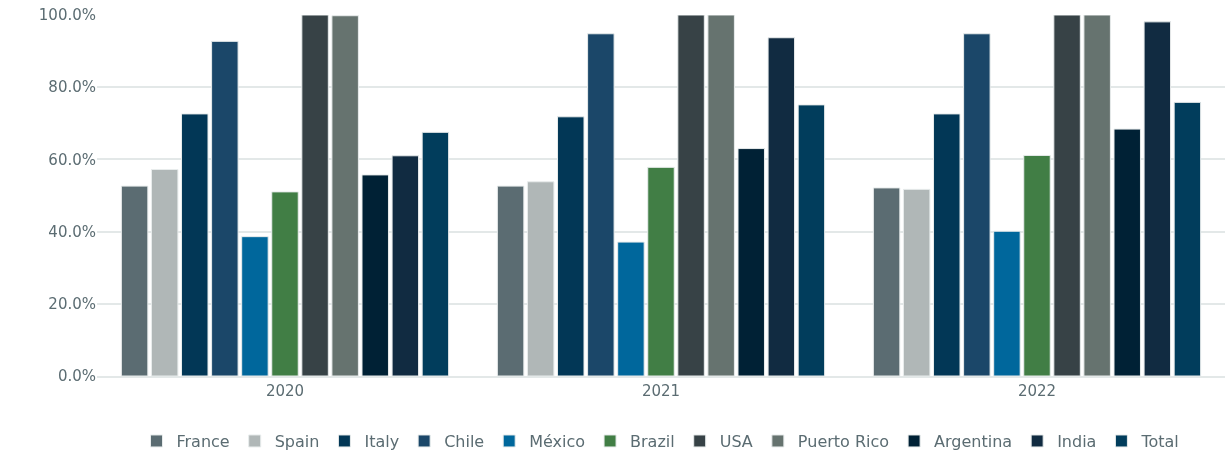 The width and height of the screenshot is (1229, 461). I want to click on y-tick-label: 20.0%, so click(72, 304).